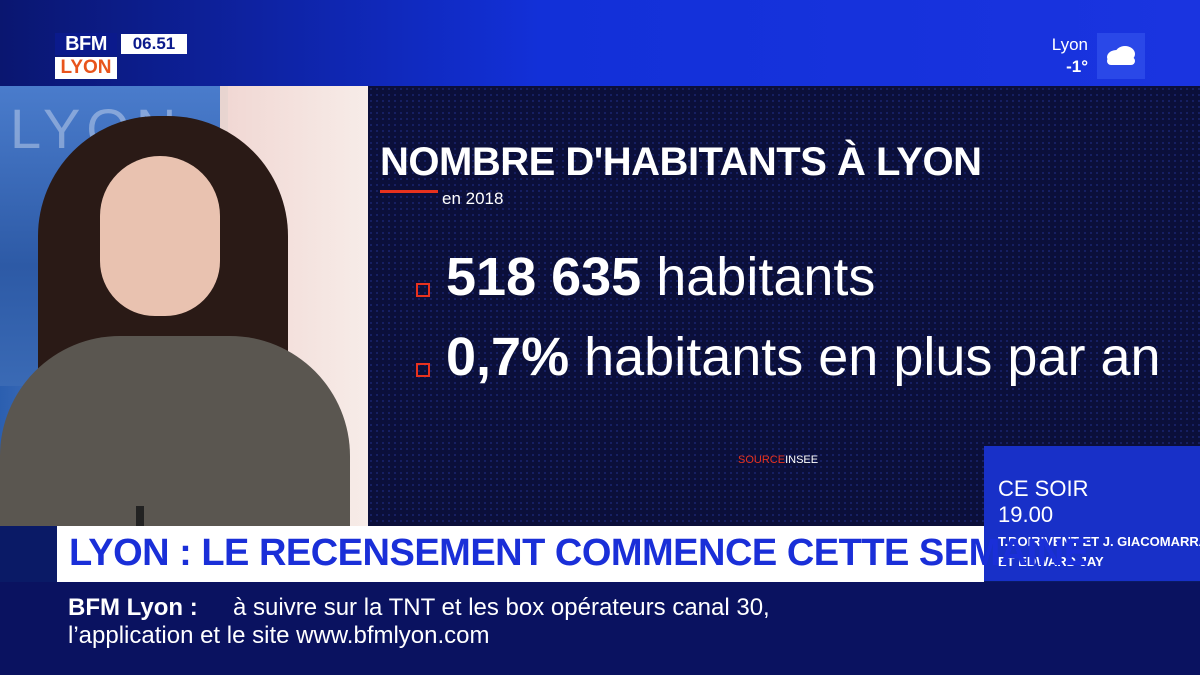 The image size is (1200, 675). Describe the element at coordinates (1051, 561) in the screenshot. I see `promo-names: ET EDWARD JAY` at that location.